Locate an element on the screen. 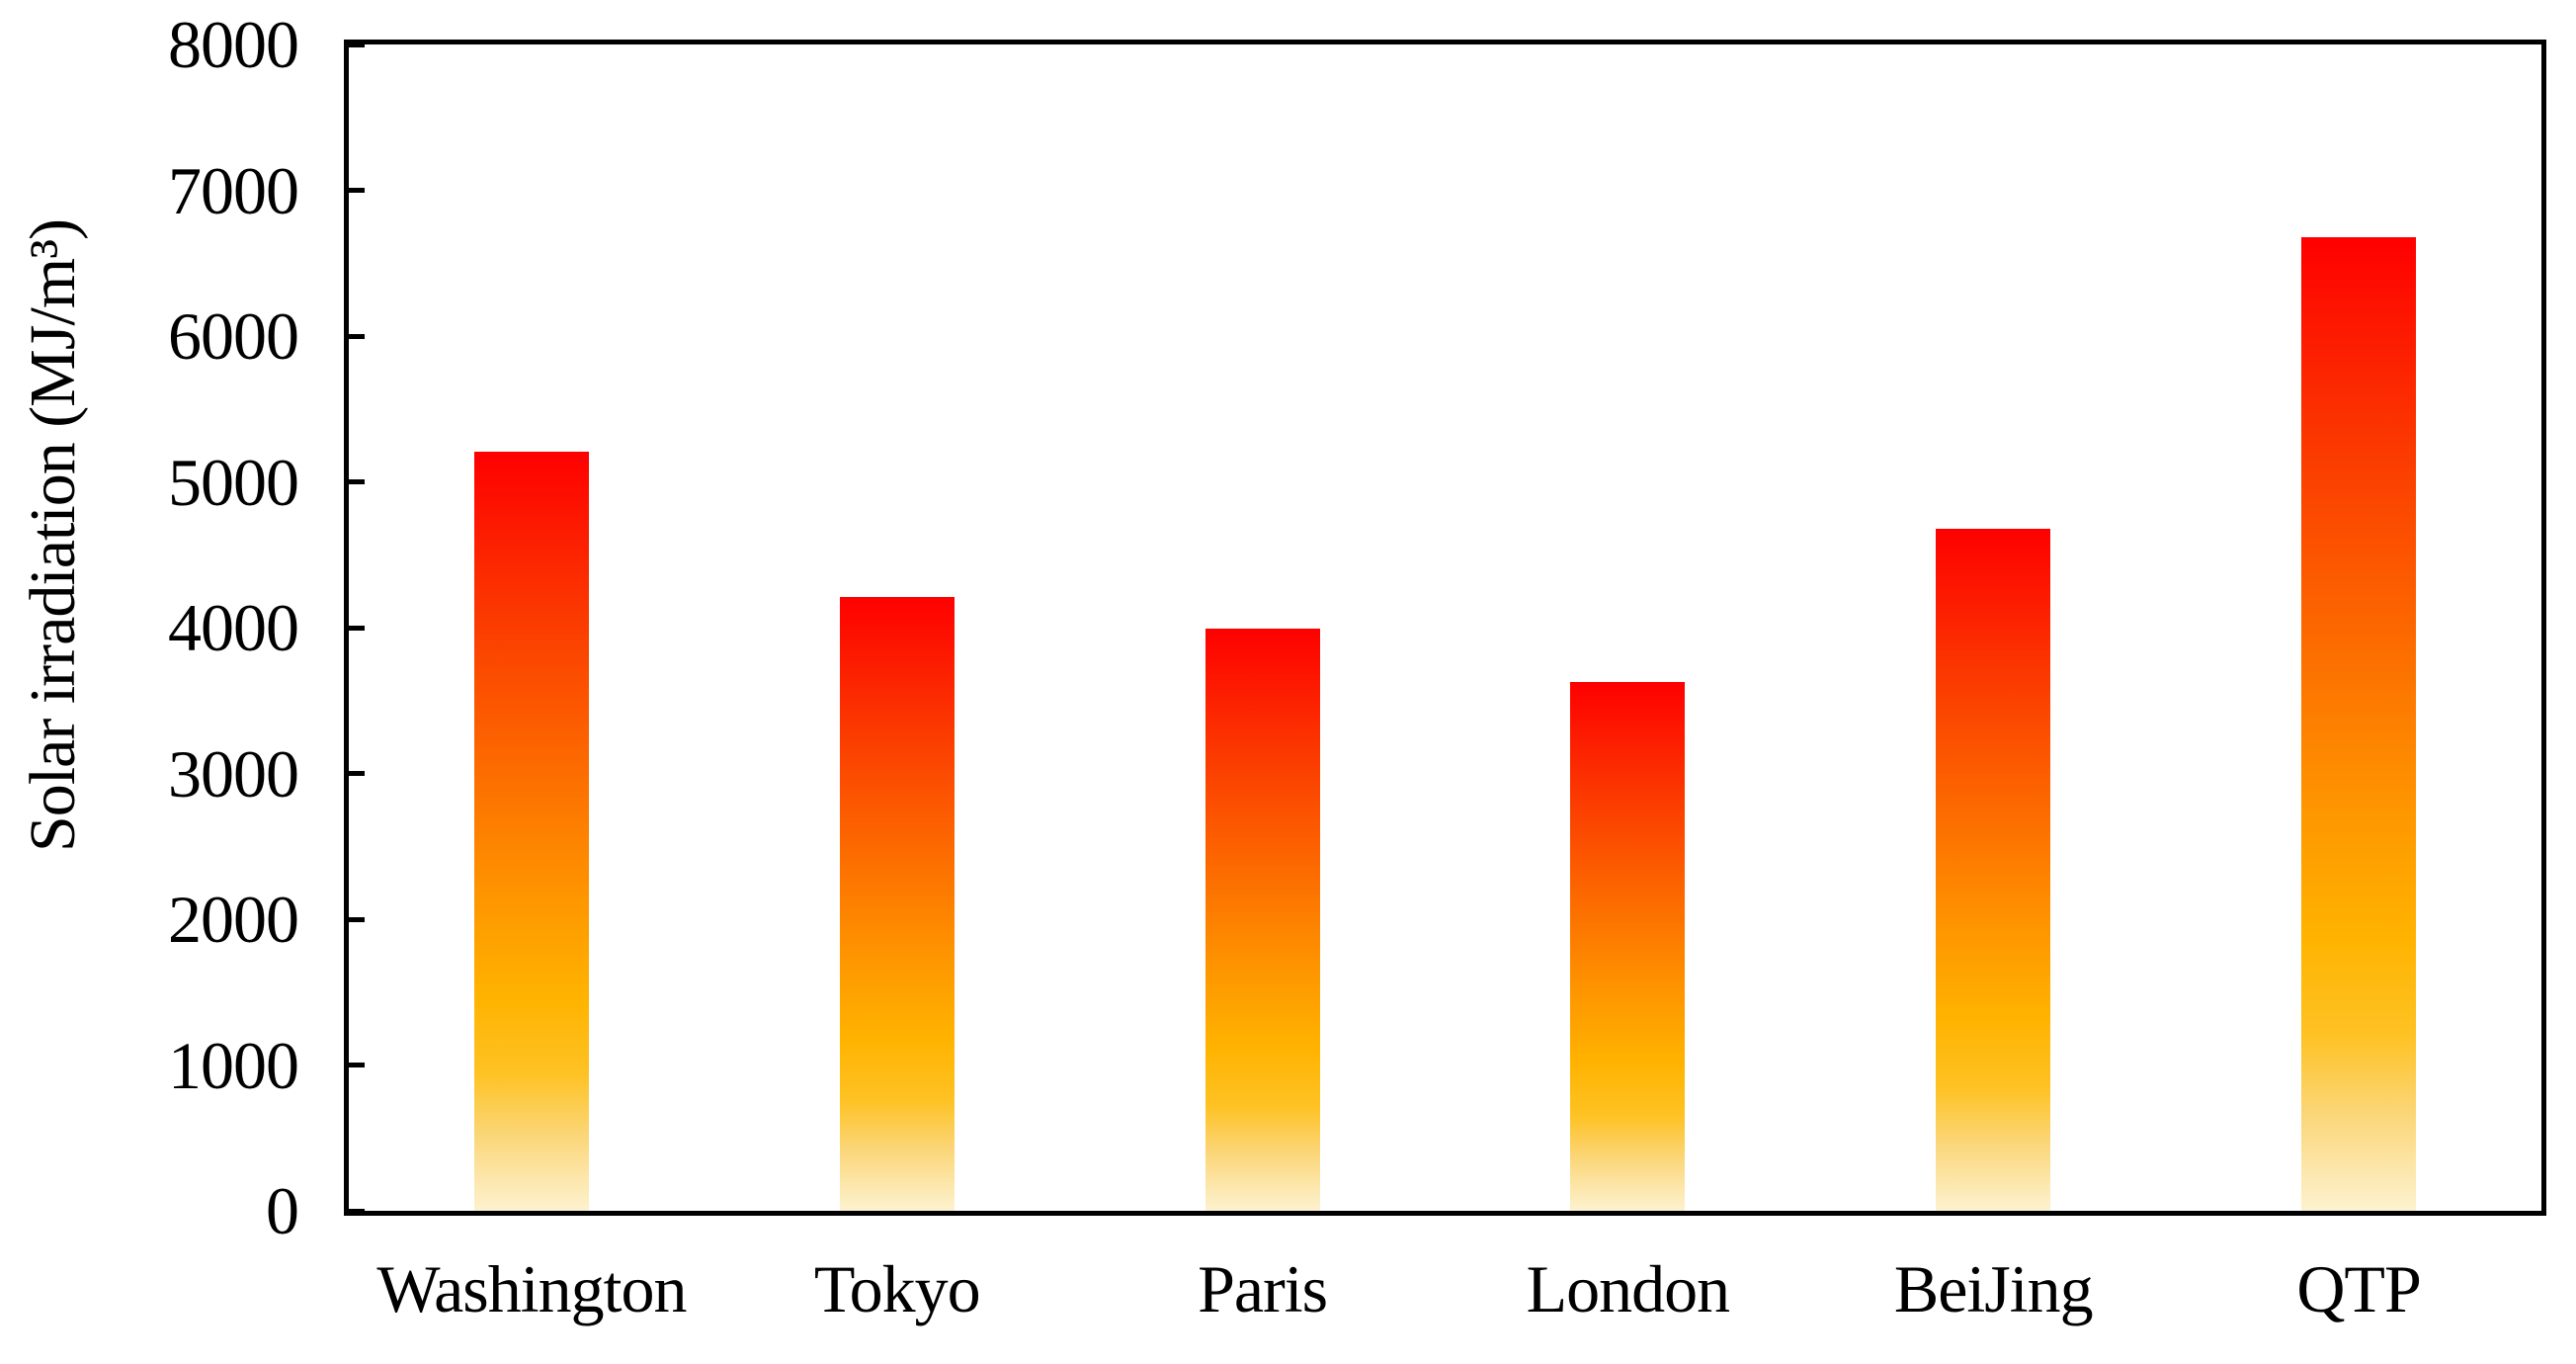 The image size is (2576, 1364). bar-london is located at coordinates (1628, 946).